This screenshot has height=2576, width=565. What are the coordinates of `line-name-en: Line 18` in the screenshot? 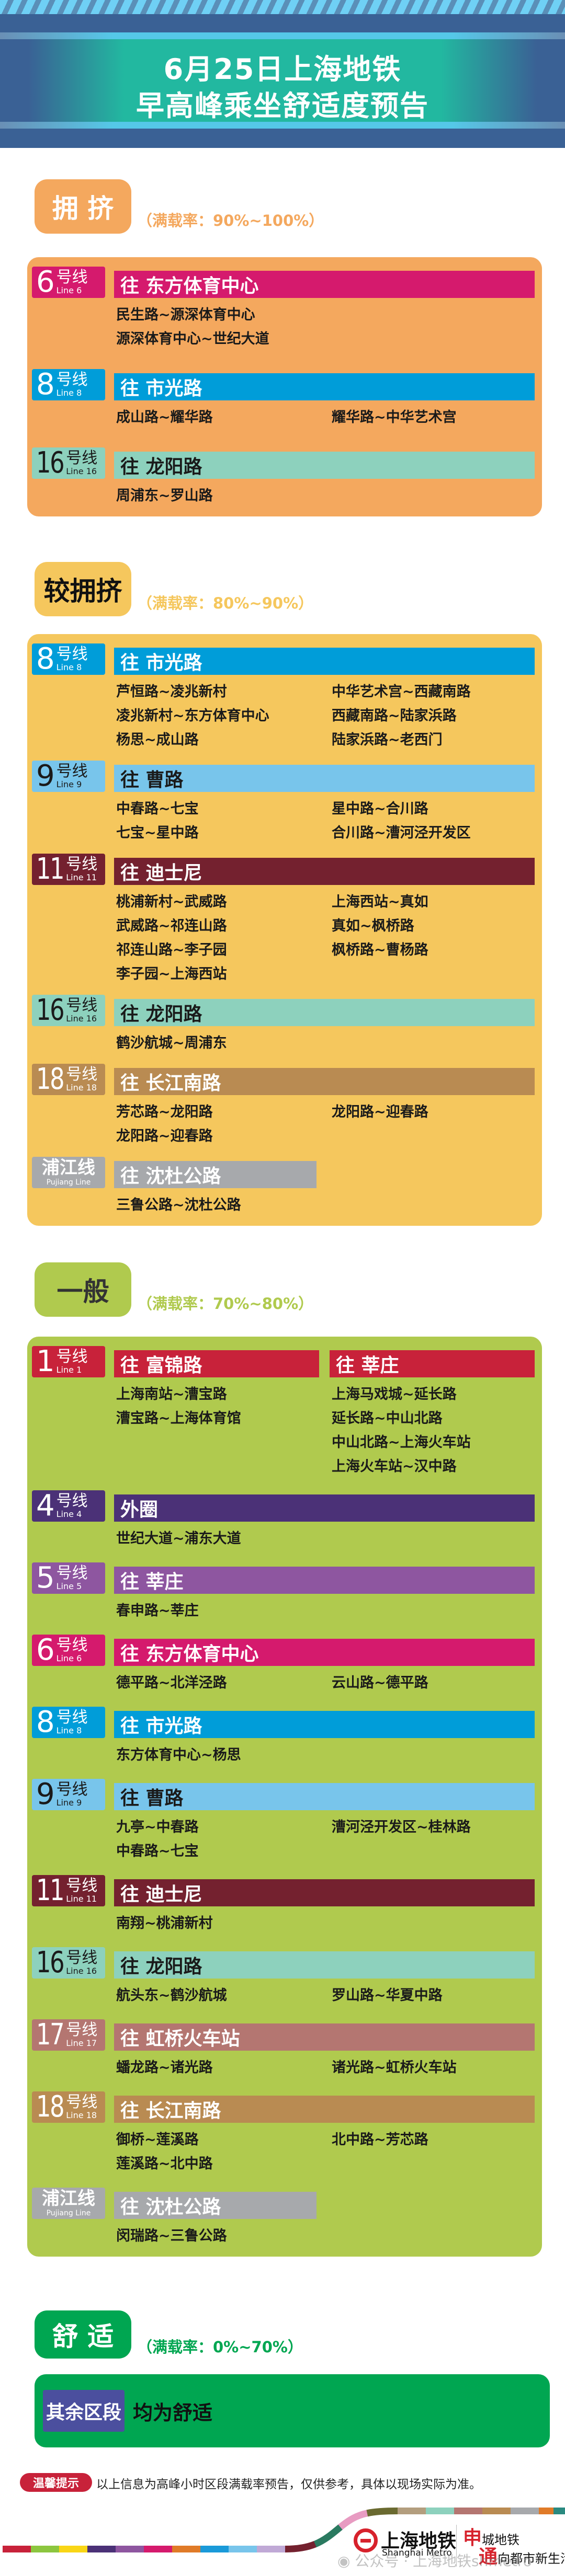 It's located at (81, 2115).